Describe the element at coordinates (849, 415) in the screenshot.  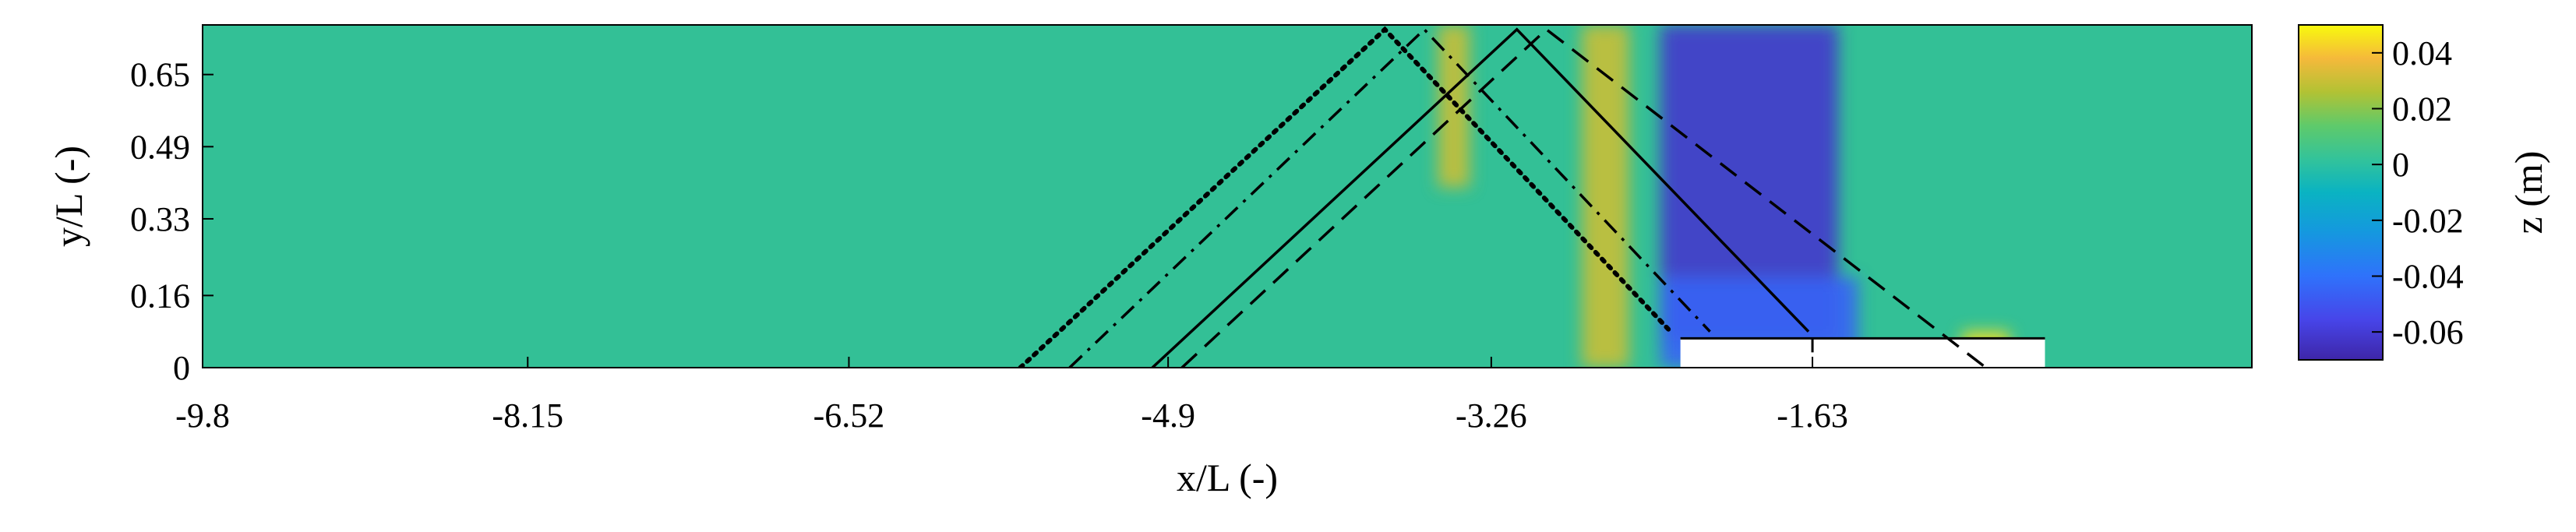
I see `x-tick-label: -6.52` at that location.